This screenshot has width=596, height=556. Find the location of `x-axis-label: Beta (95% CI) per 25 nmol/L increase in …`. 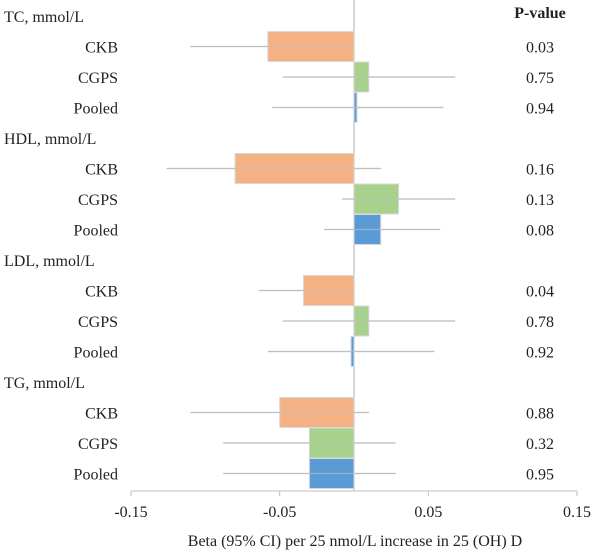

x-axis-label: Beta (95% CI) per 25 nmol/L increase in … is located at coordinates (355, 541).